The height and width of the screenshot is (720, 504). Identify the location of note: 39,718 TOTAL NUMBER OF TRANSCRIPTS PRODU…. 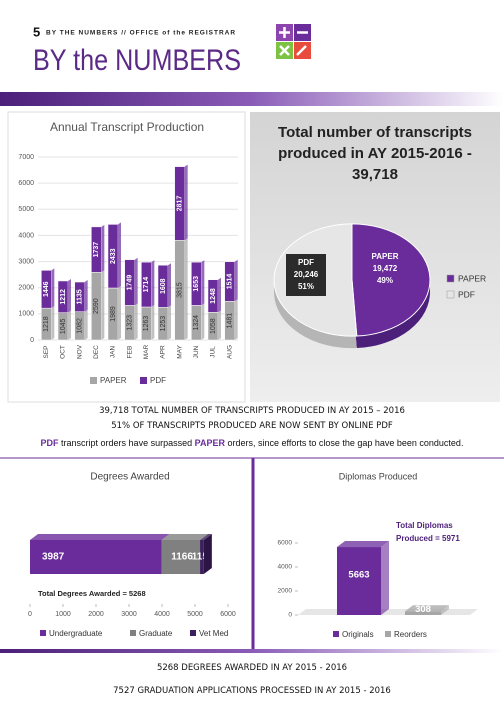
(252, 411).